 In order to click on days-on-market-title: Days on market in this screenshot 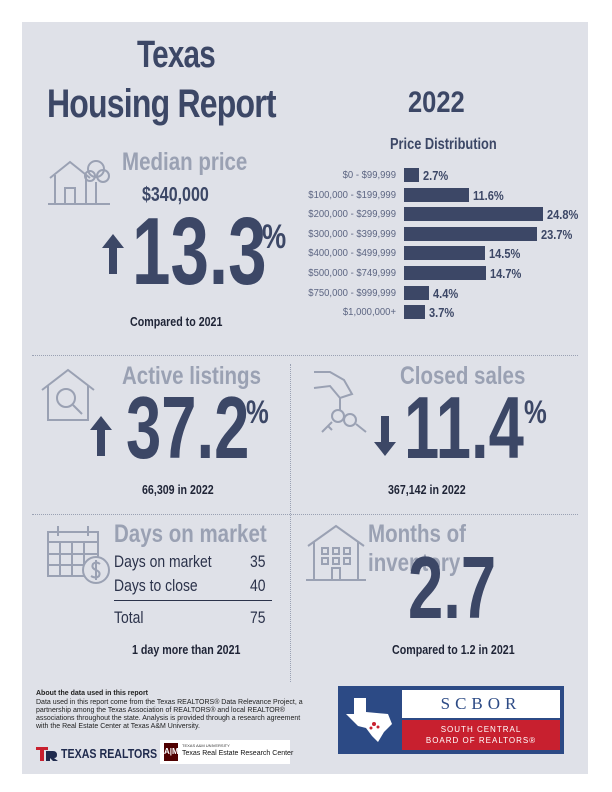, I will do `click(190, 534)`.